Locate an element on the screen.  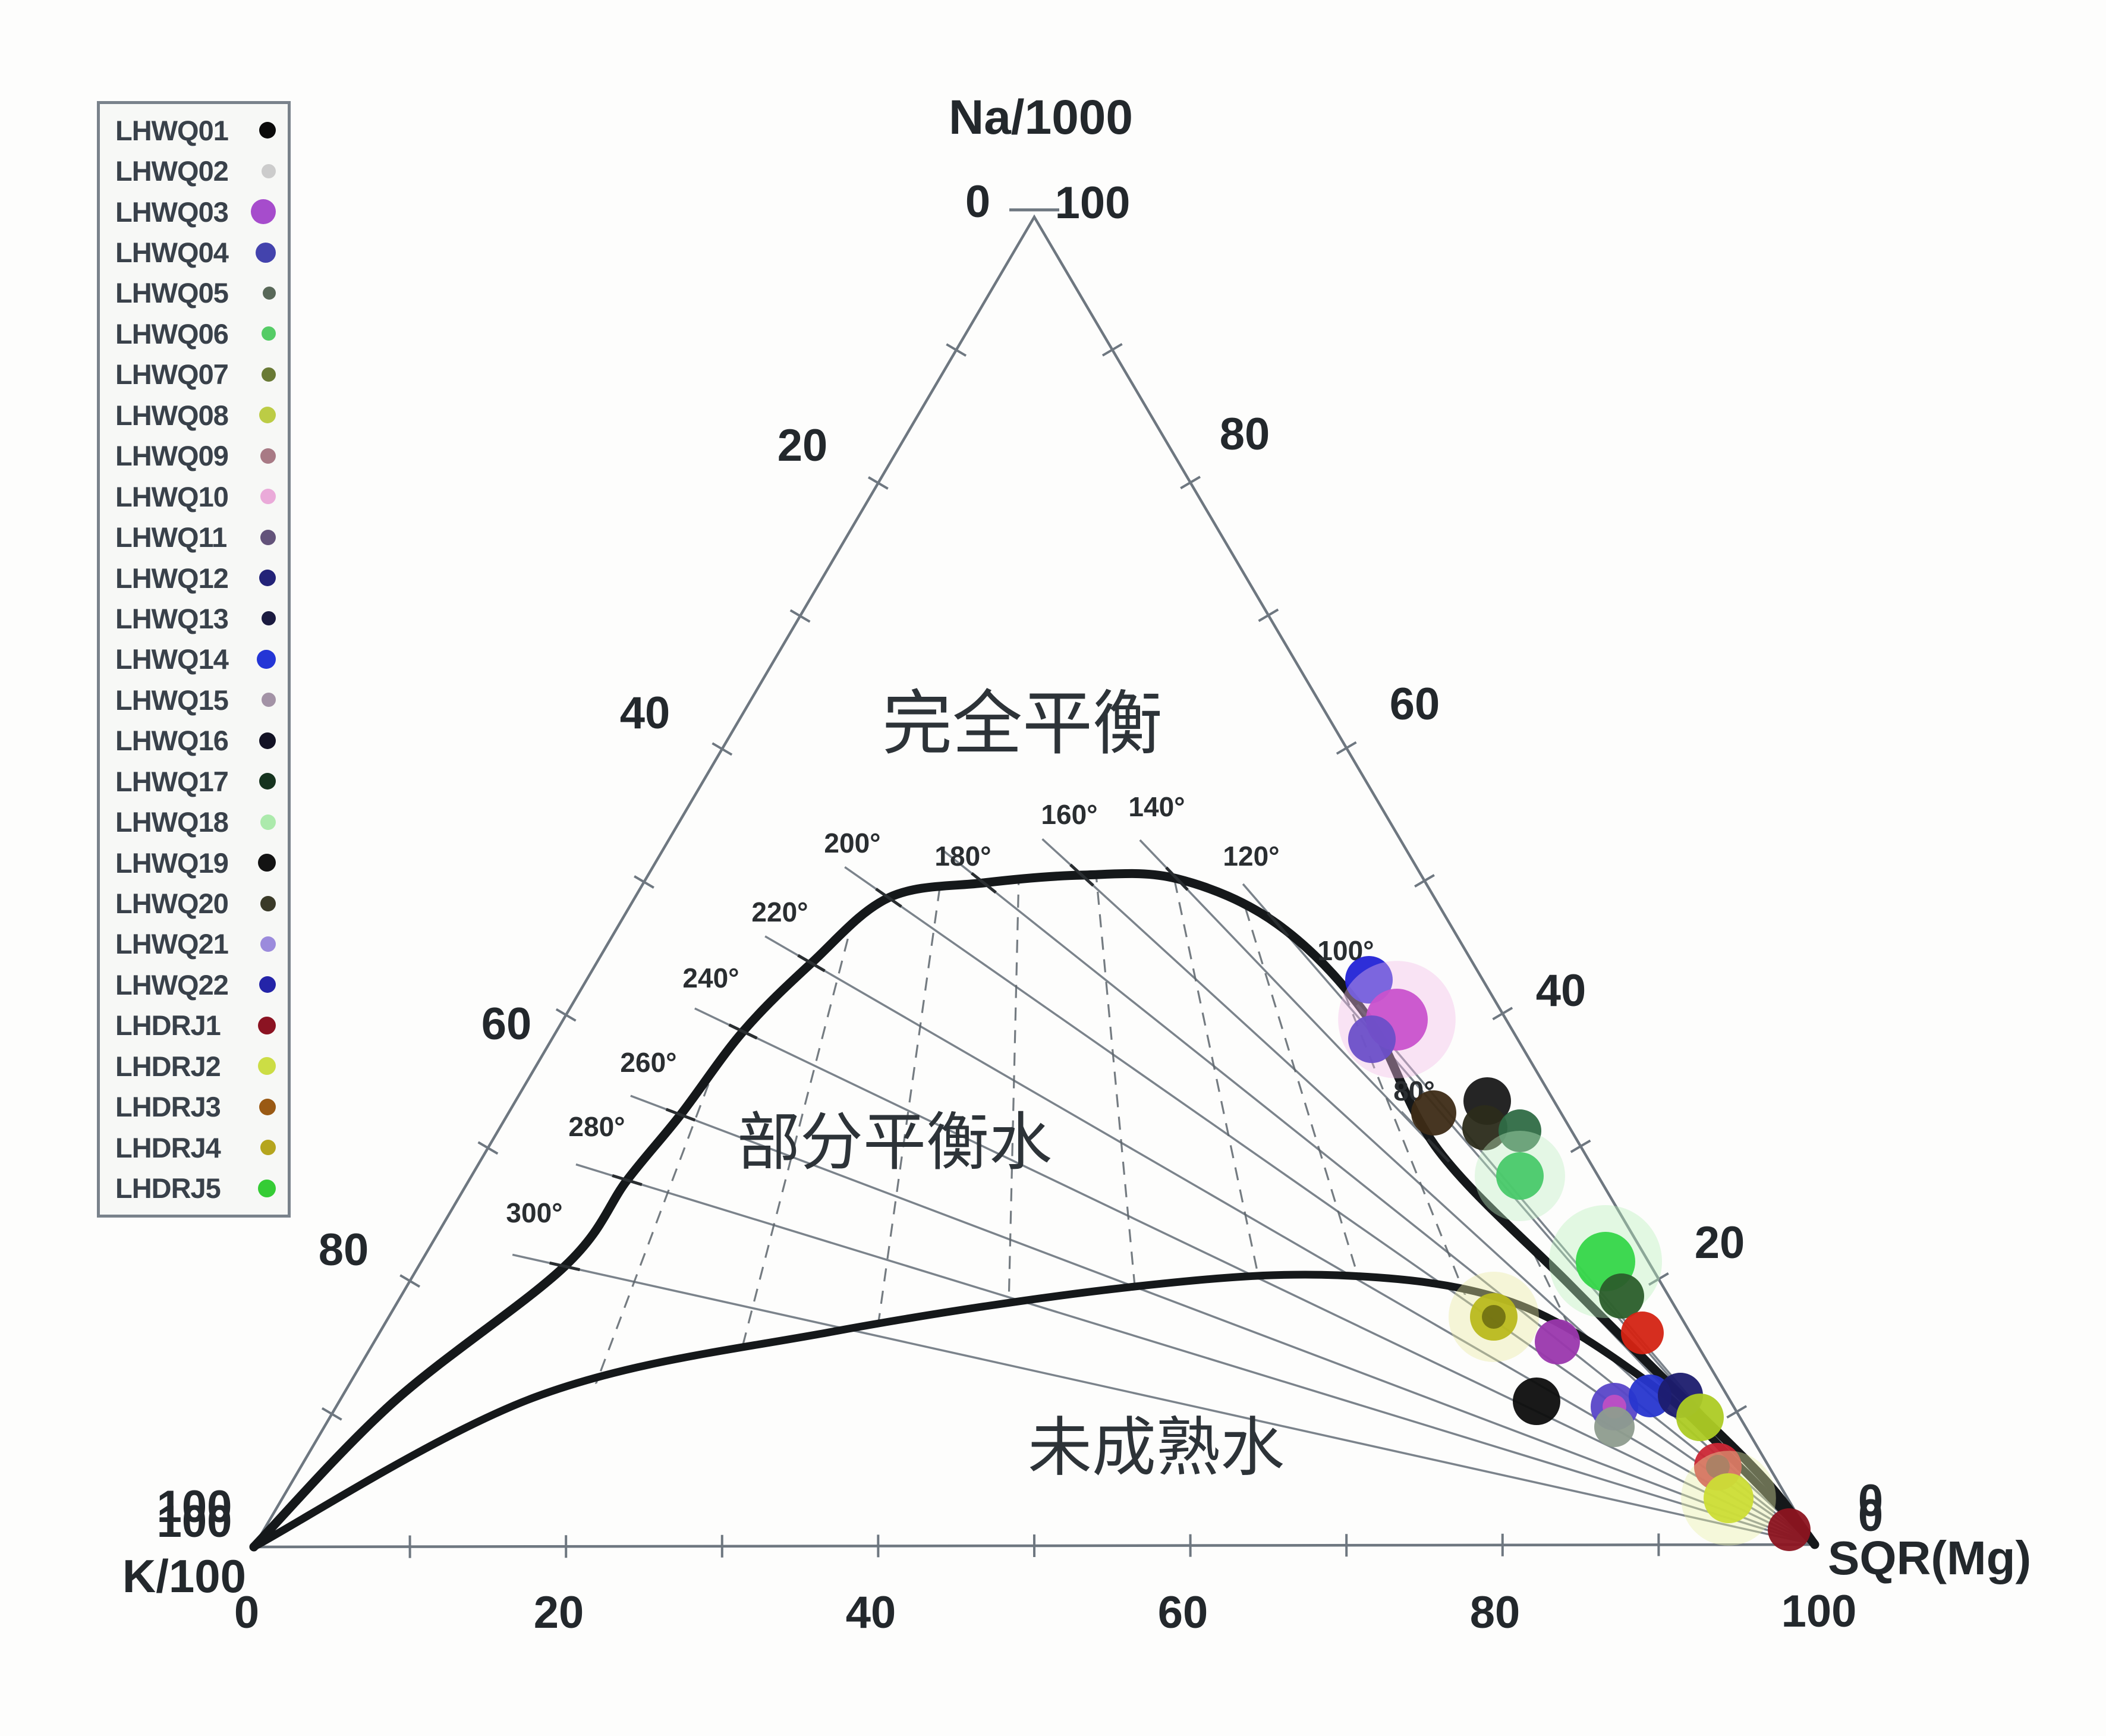
legend-item: LHDRJ1 is located at coordinates (196, 1026).